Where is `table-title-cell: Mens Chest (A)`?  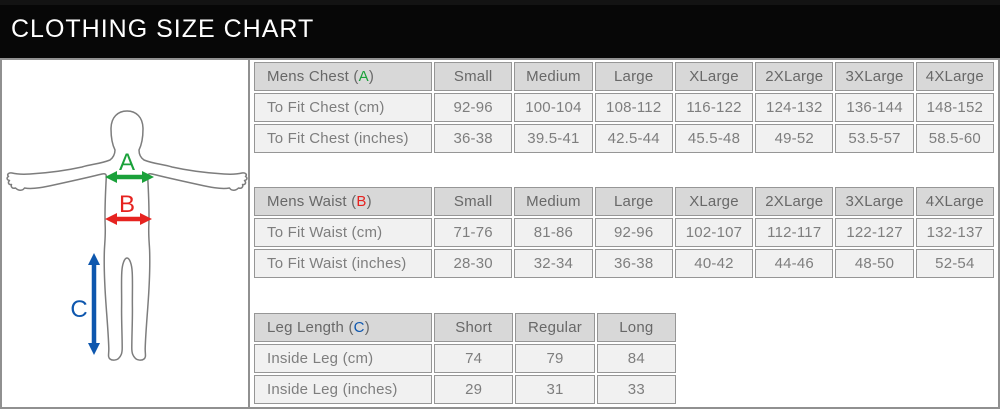
table-title-cell: Mens Chest (A) is located at coordinates (343, 76).